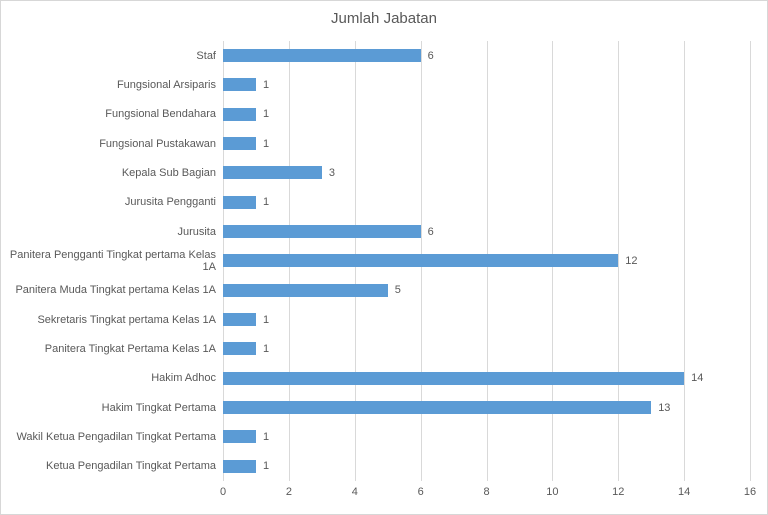 This screenshot has width=768, height=515. What do you see at coordinates (684, 492) in the screenshot?
I see `xtick-label: 14` at bounding box center [684, 492].